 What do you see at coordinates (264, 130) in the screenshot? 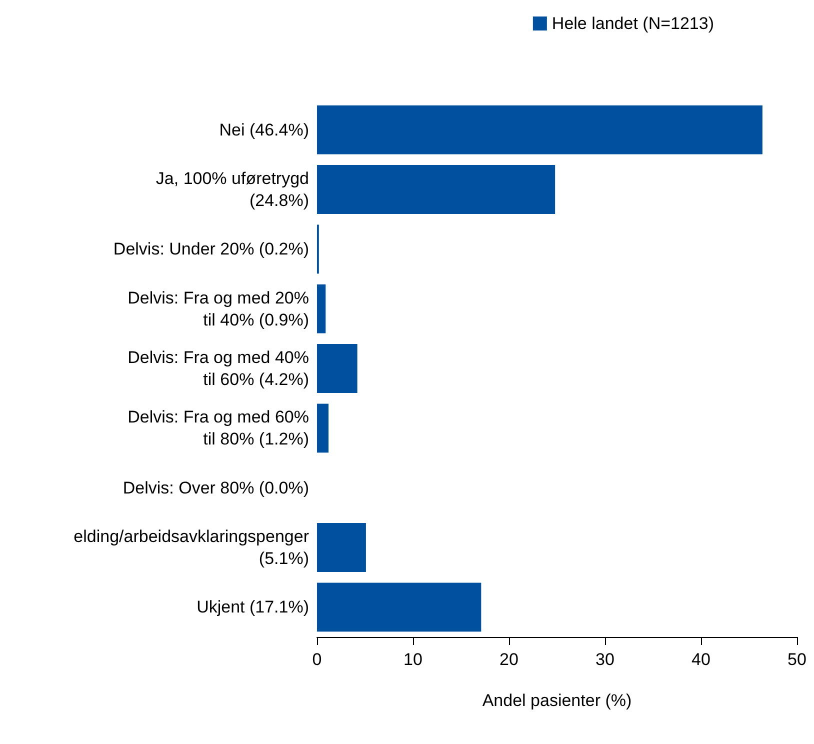
I see `y-tick-label: Nei (46.4%)` at bounding box center [264, 130].